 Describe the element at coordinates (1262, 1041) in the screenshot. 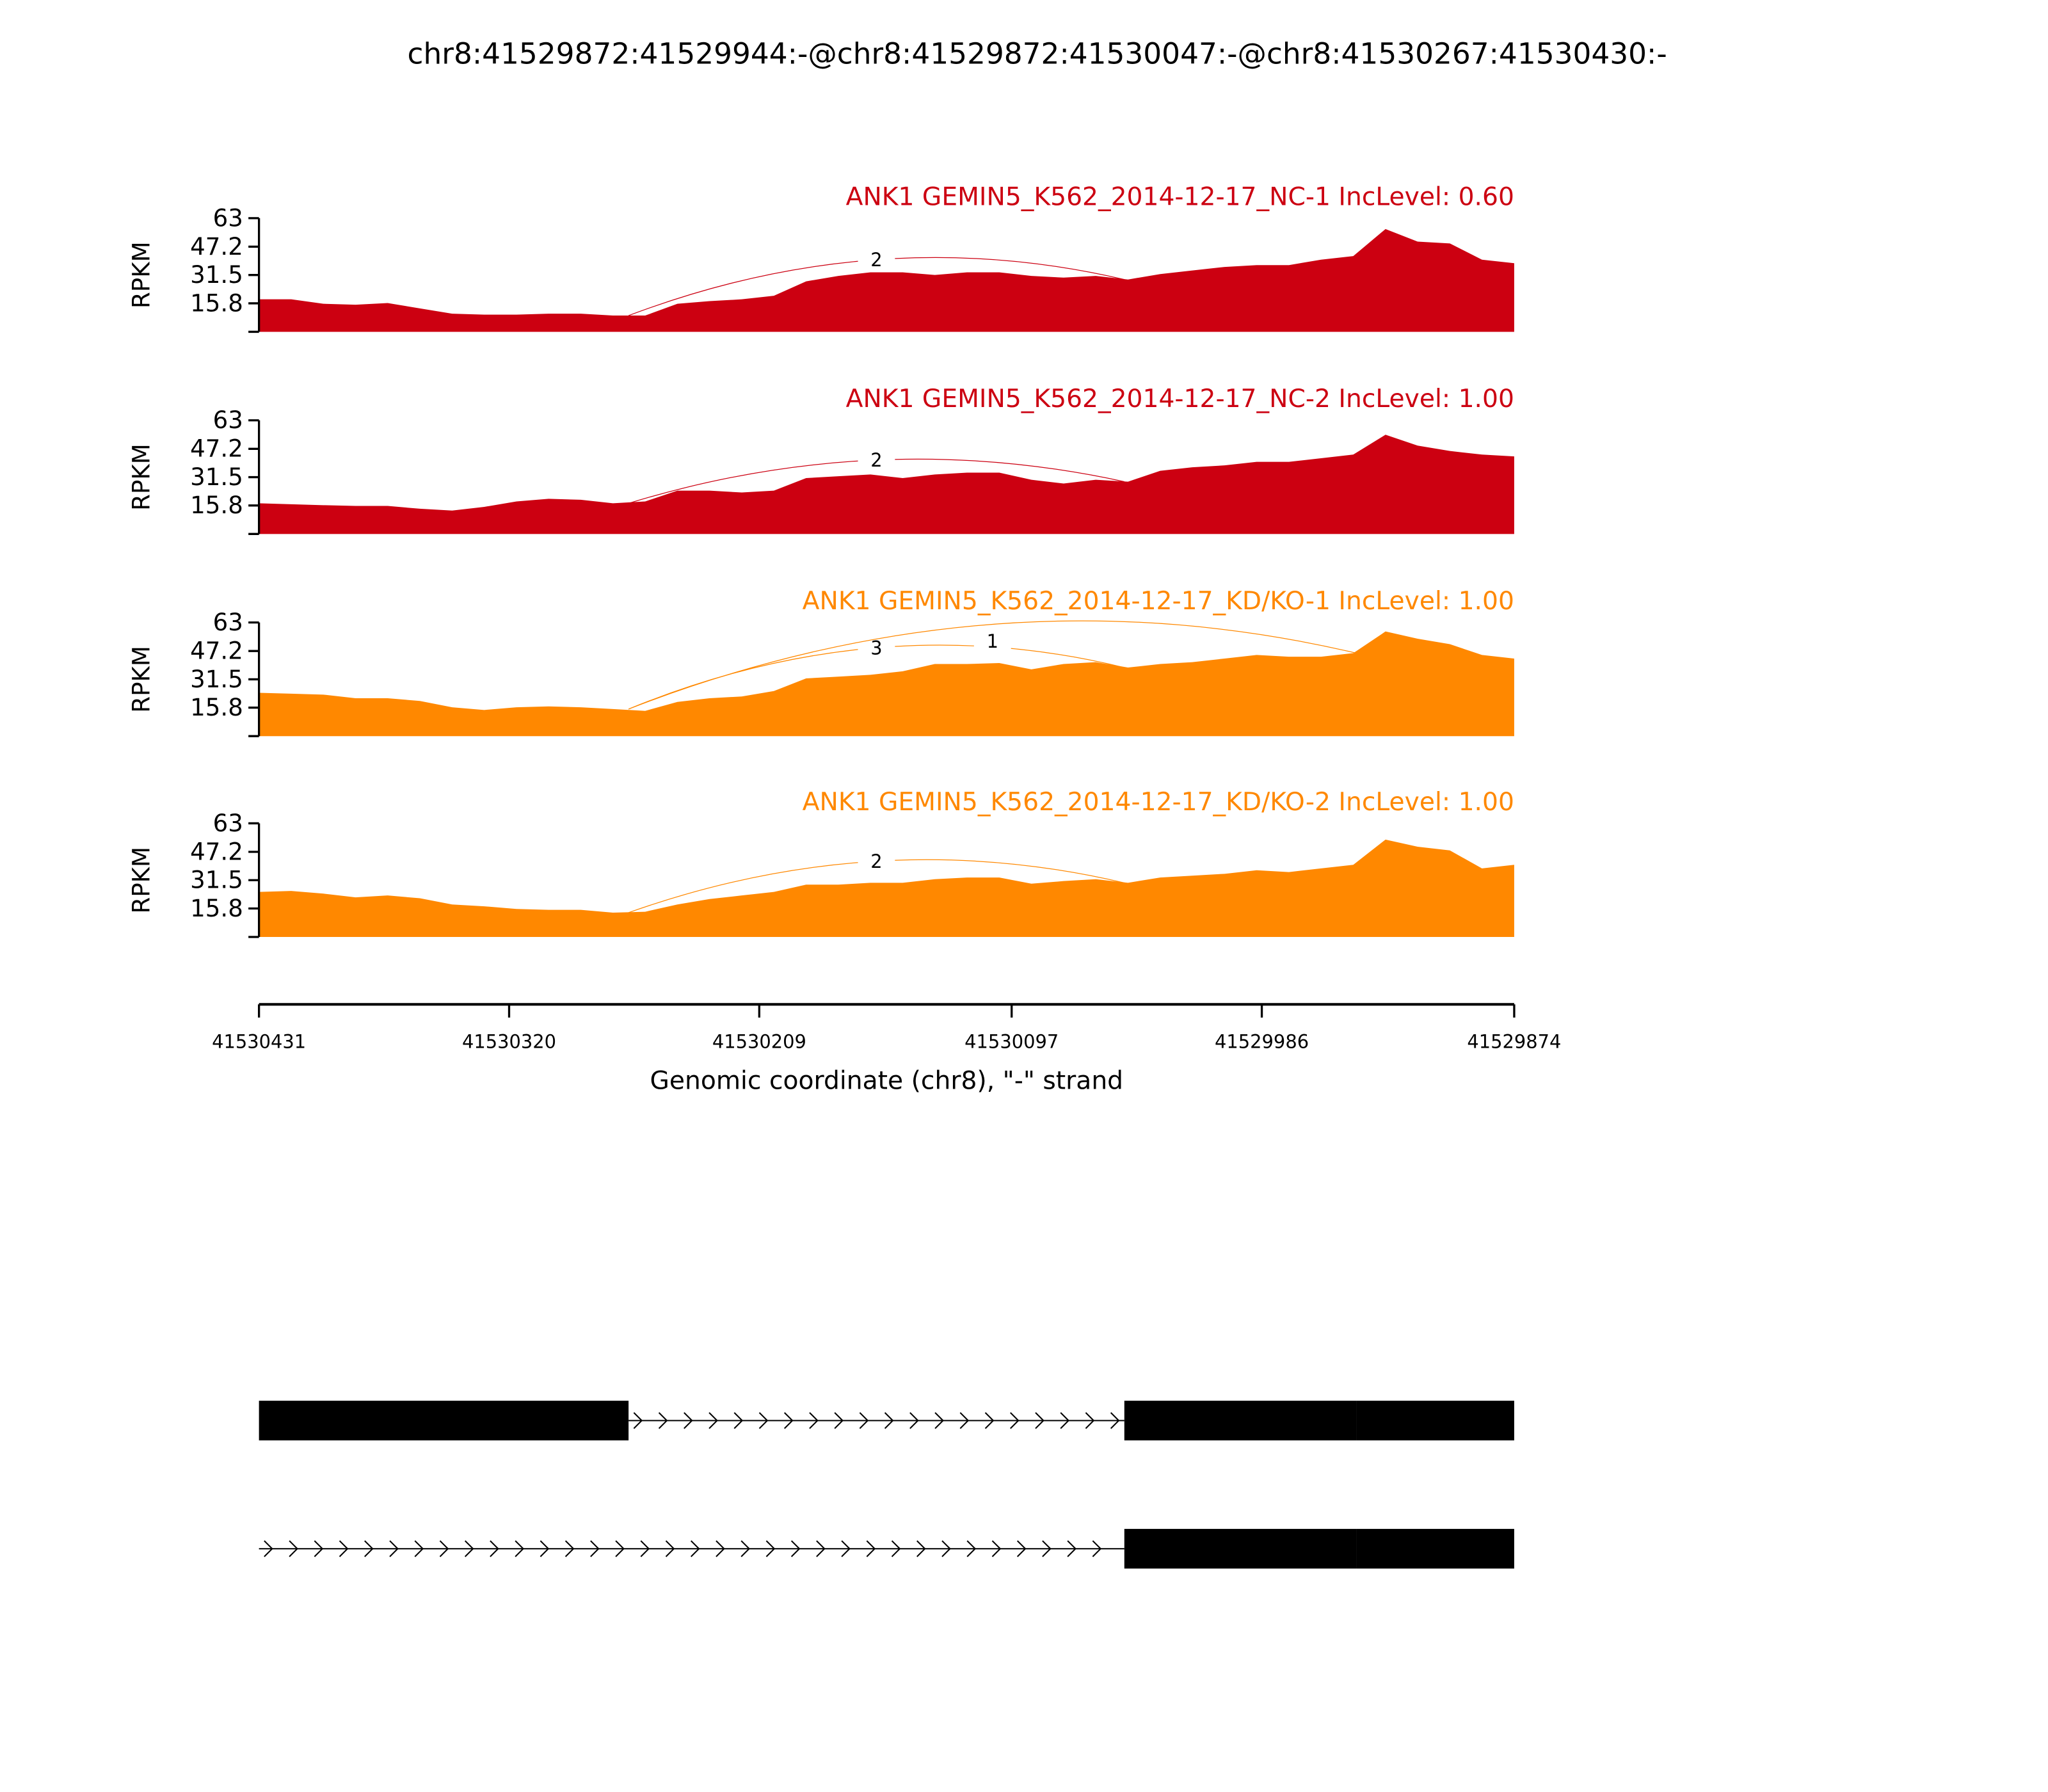

I see `x-tick-label: 41529986` at that location.